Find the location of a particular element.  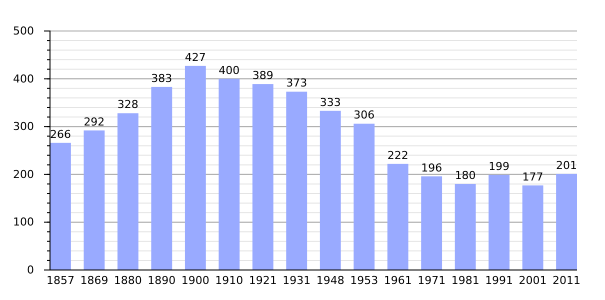

x-tick-label: 2001 is located at coordinates (532, 280).